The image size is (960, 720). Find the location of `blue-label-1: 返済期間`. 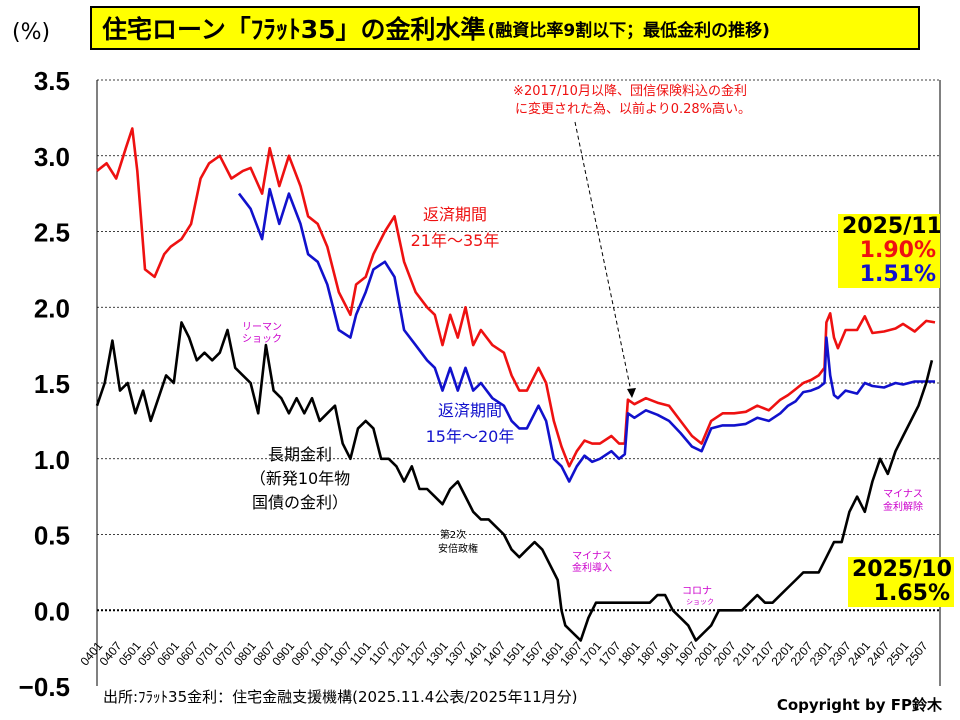

blue-label-1: 返済期間 is located at coordinates (470, 410).